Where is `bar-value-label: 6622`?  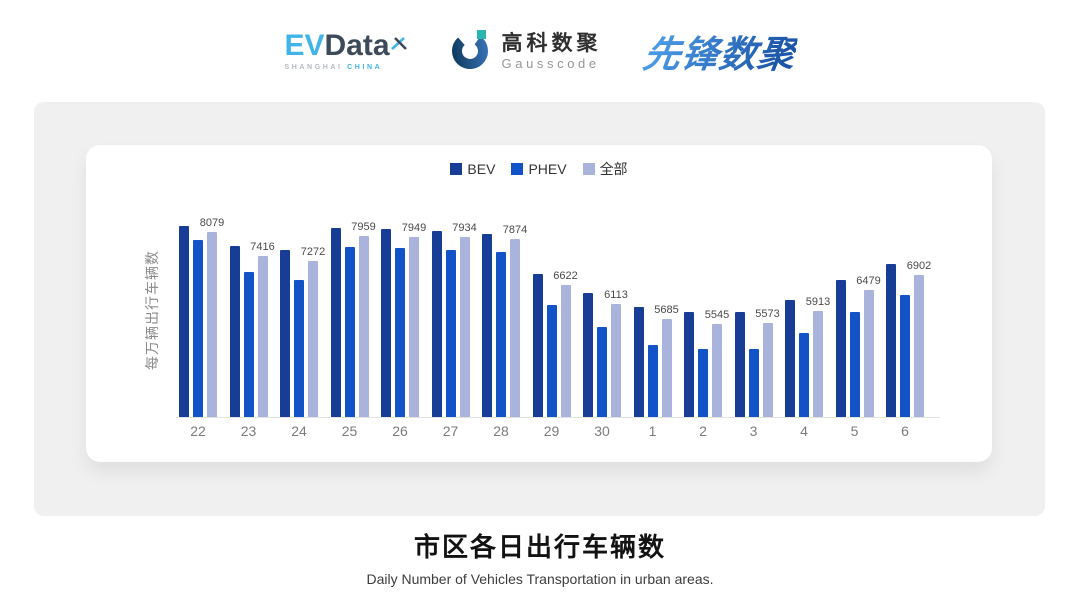 bar-value-label: 6622 is located at coordinates (565, 276).